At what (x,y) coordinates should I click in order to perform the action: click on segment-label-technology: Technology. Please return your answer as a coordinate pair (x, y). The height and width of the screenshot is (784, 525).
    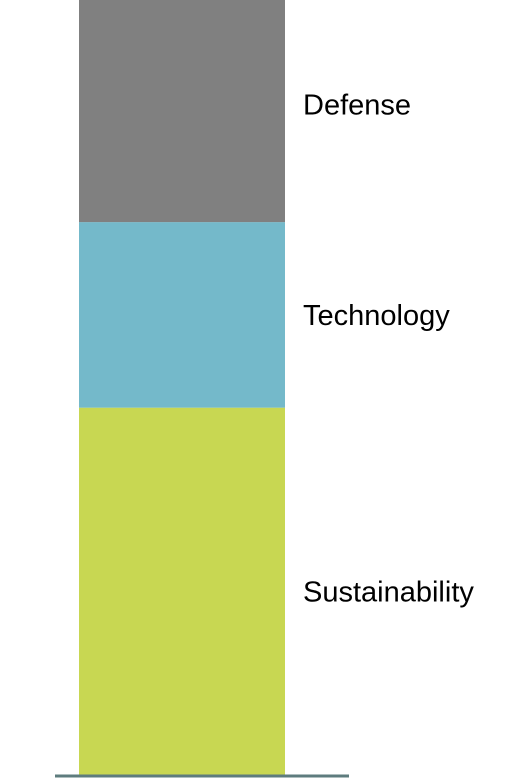
    Looking at the image, I should click on (376, 316).